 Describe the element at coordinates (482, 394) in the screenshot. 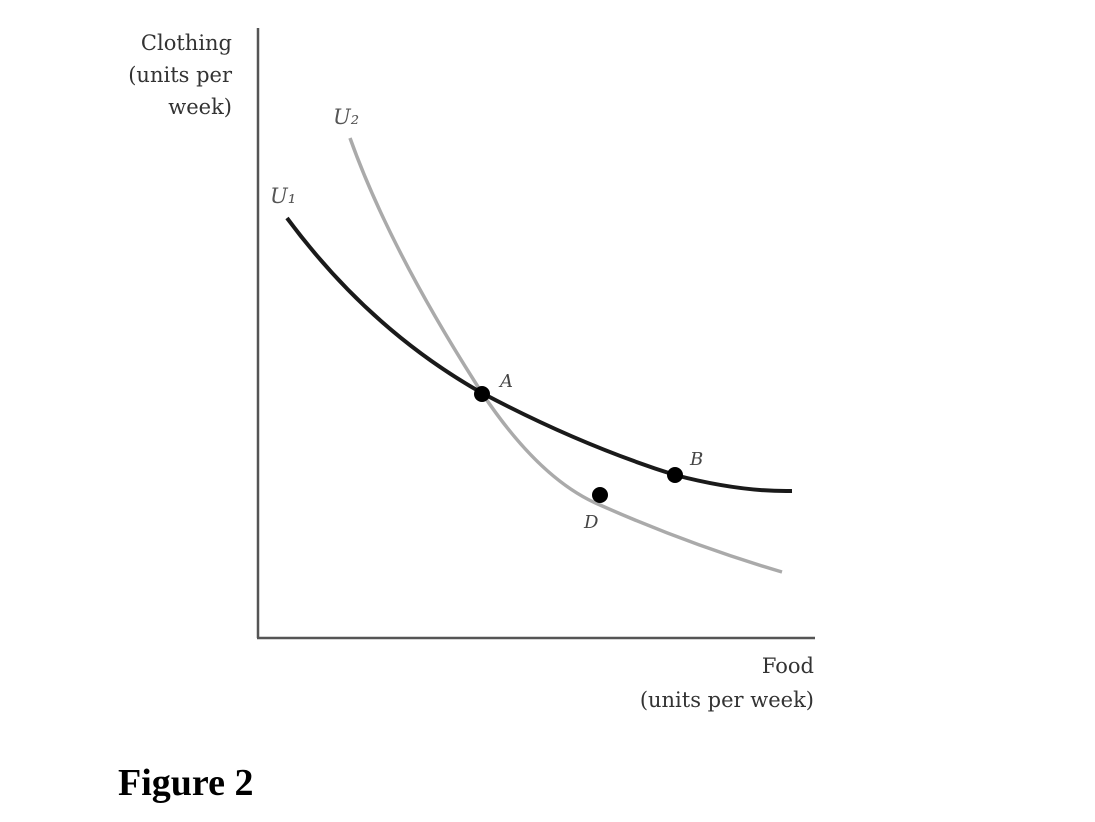

I see `point-a` at that location.